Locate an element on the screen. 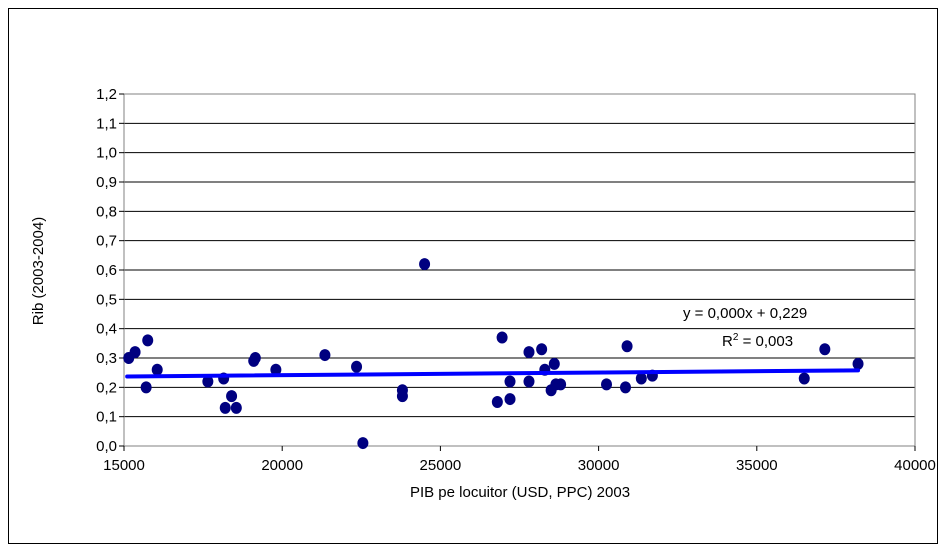  y-tick-label: 0,1 is located at coordinates (106, 417).